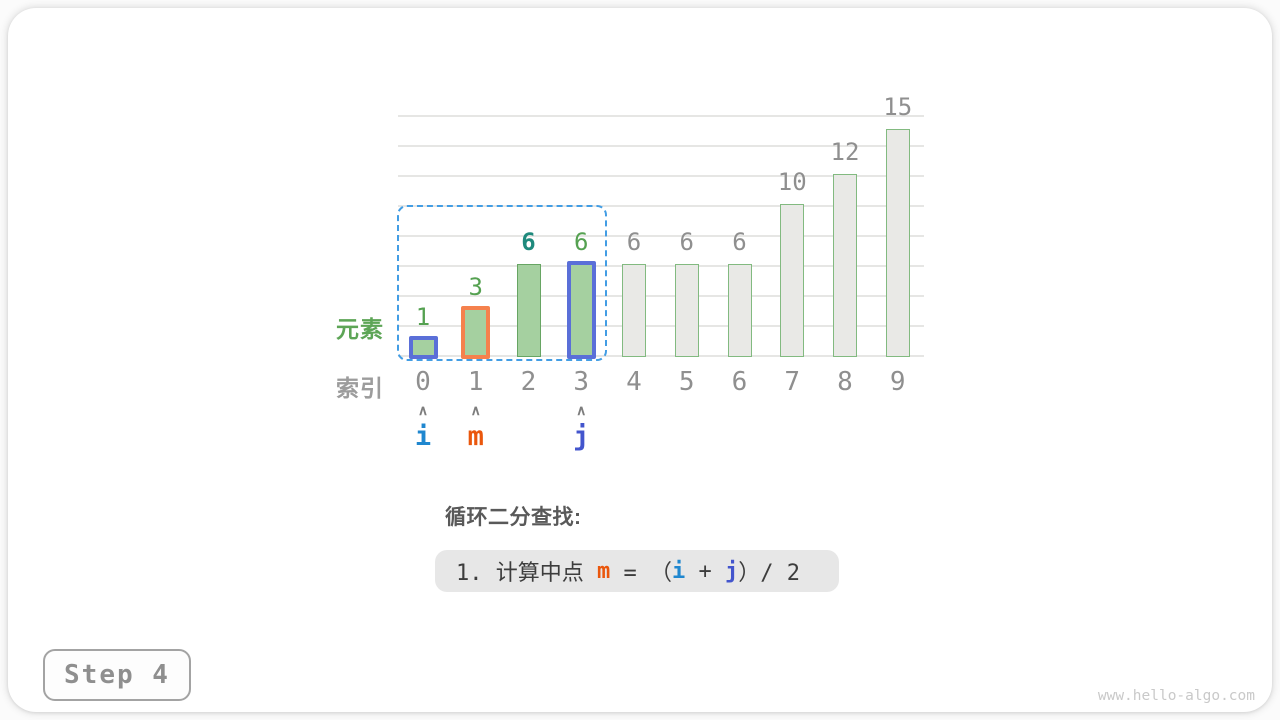 The image size is (1280, 720). What do you see at coordinates (845, 382) in the screenshot?
I see `index-label: 8` at bounding box center [845, 382].